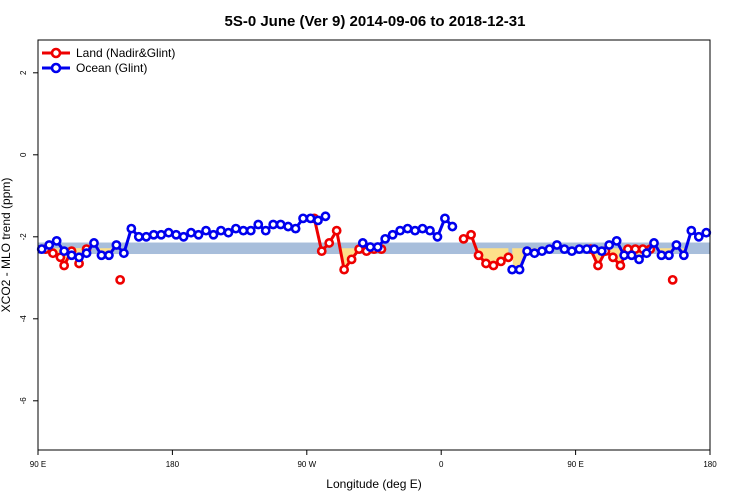  Describe the element at coordinates (374, 248) in the screenshot. I see `plot-area` at that location.